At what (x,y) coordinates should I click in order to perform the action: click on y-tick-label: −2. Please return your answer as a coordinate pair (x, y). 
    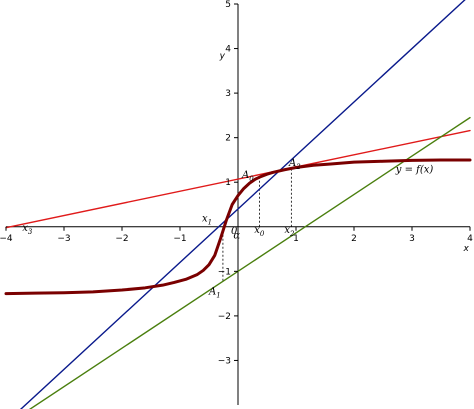
    Looking at the image, I should click on (224, 317).